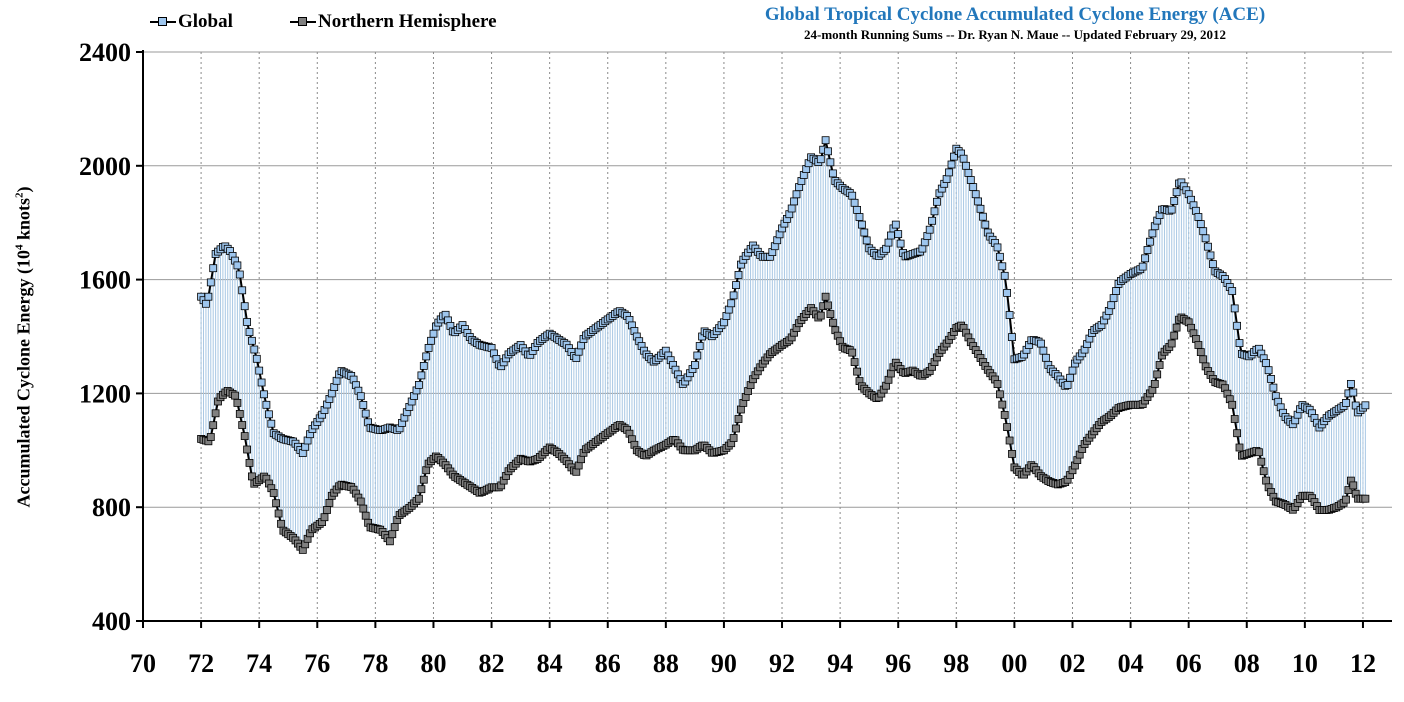  I want to click on x-tick-label: 90, so click(724, 663).